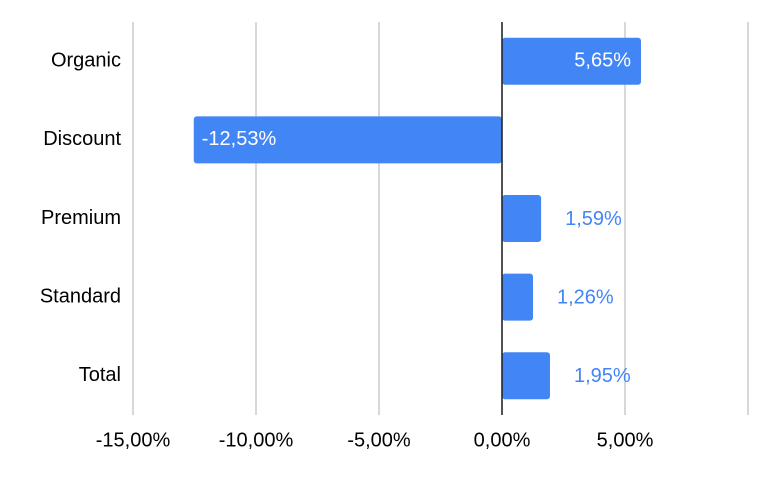 The width and height of the screenshot is (772, 478). What do you see at coordinates (82, 139) in the screenshot?
I see `y-tick-label: Discount` at bounding box center [82, 139].